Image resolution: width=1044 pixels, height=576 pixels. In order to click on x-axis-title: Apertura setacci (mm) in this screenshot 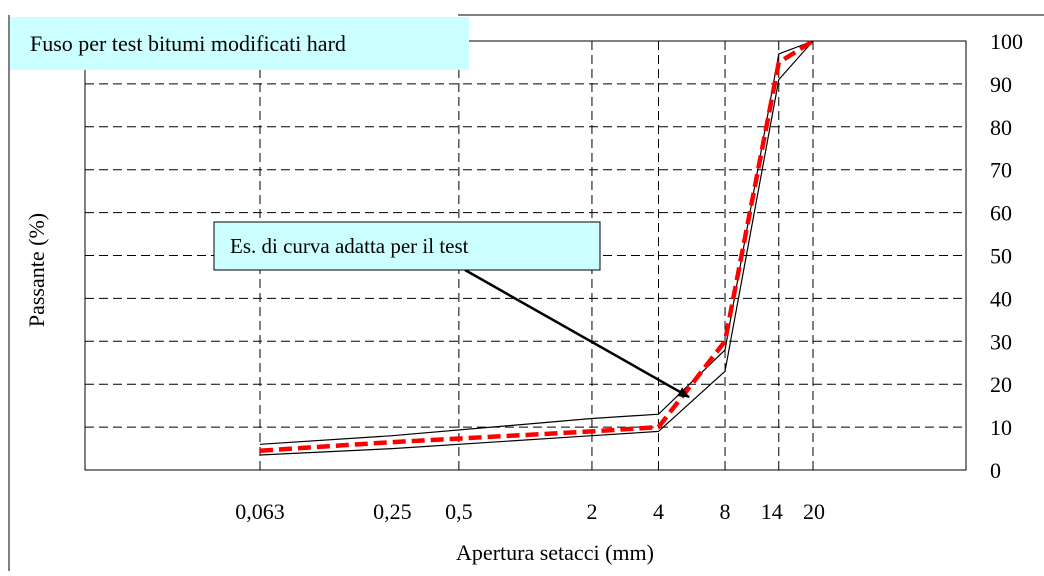, I will do `click(555, 552)`.